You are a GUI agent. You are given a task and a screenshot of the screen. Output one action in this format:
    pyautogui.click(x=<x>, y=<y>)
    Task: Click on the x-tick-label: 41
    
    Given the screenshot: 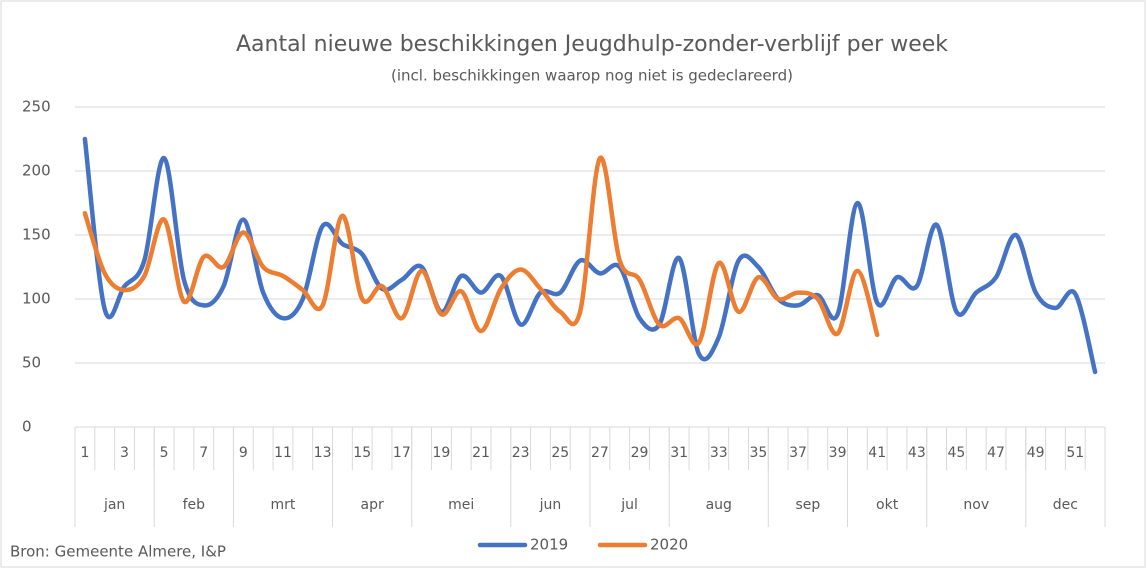 What is the action you would take?
    pyautogui.click(x=877, y=453)
    